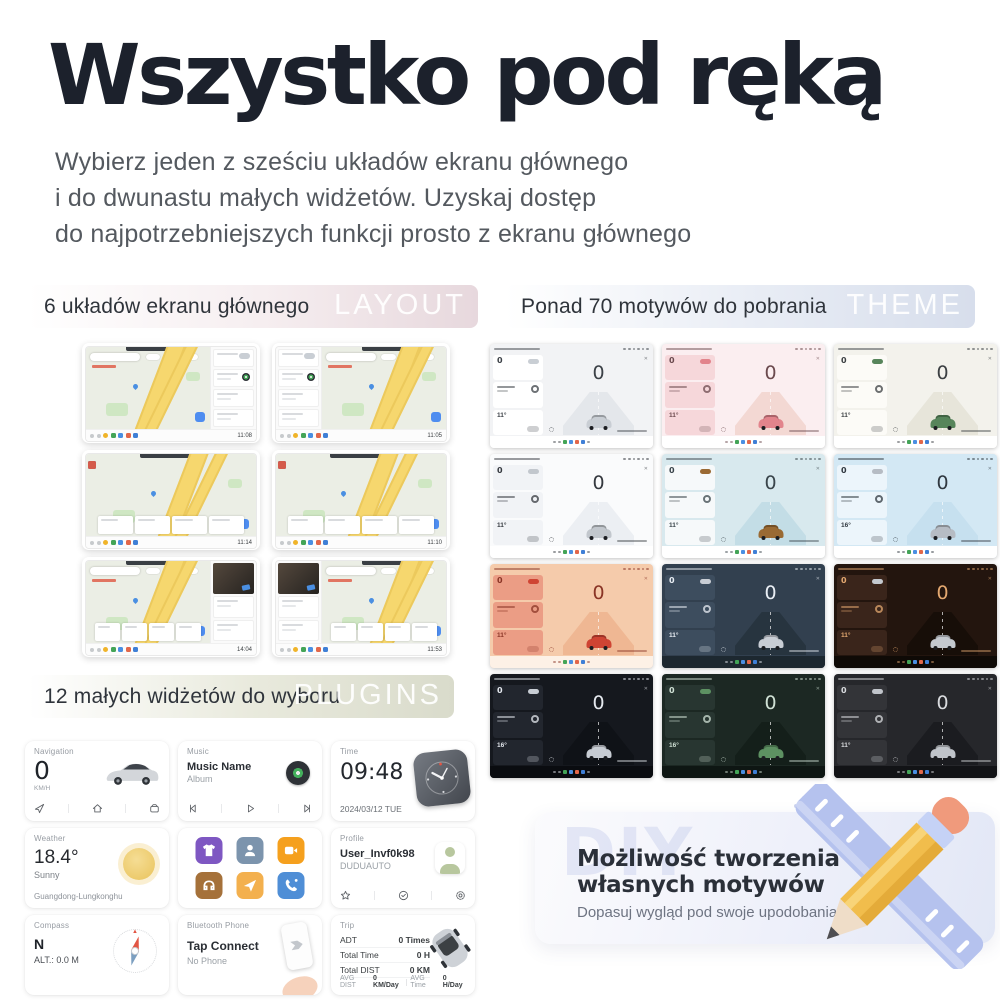  What do you see at coordinates (253, 306) in the screenshot?
I see `section-header-layouts: 6 układów ekranu głównego LAYOUT` at bounding box center [253, 306].